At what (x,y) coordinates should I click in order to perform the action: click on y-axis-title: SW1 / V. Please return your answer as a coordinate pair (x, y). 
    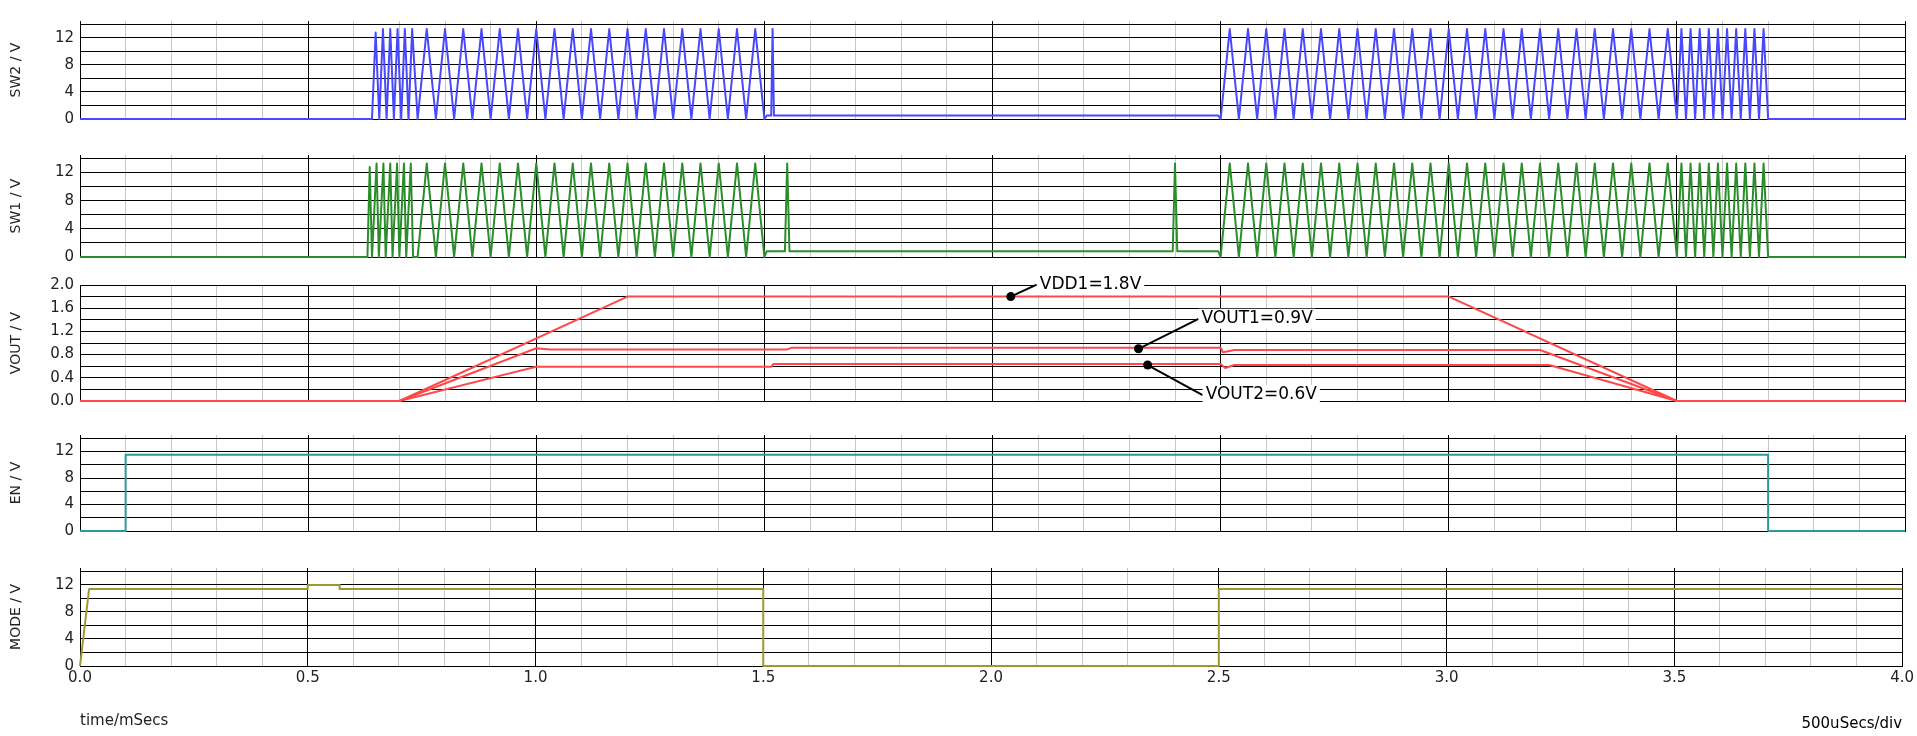
    Looking at the image, I should click on (15, 206).